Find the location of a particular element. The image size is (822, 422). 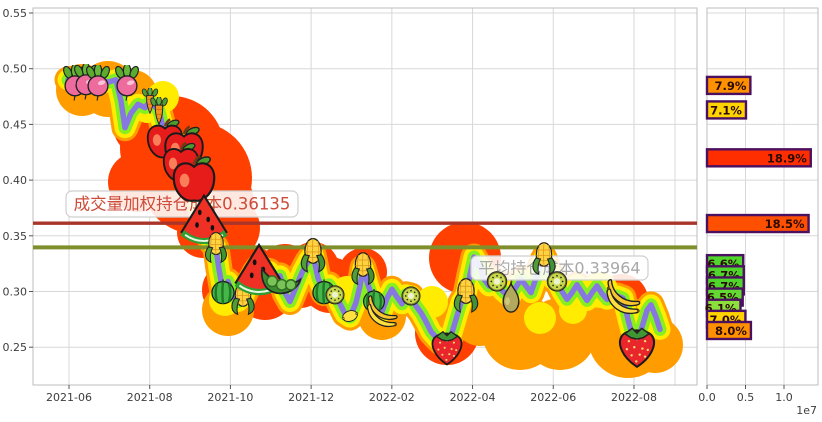

avg-cost-label-text: 平均持仓成本0.33964 is located at coordinates (559, 268).